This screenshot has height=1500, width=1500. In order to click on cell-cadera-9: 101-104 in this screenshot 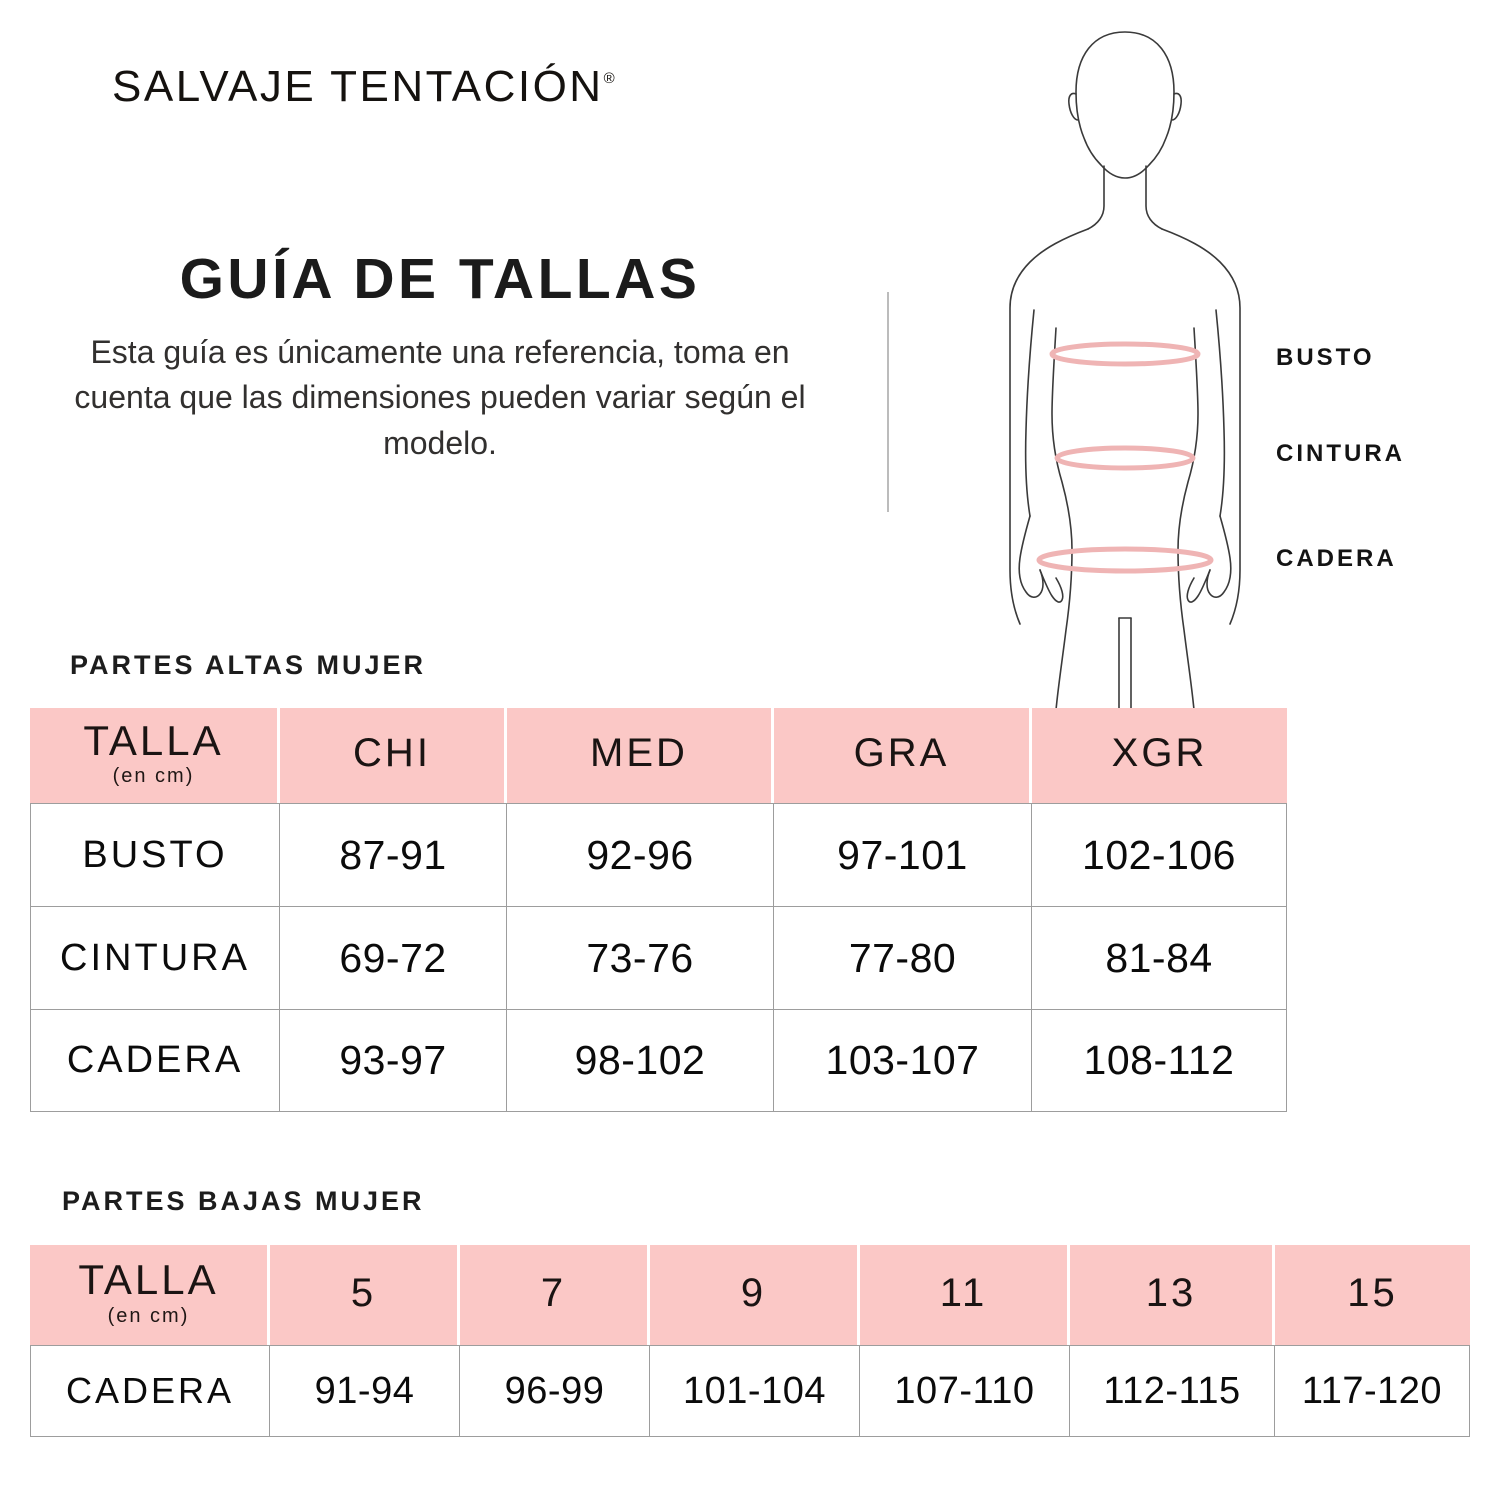, I will do `click(755, 1391)`.